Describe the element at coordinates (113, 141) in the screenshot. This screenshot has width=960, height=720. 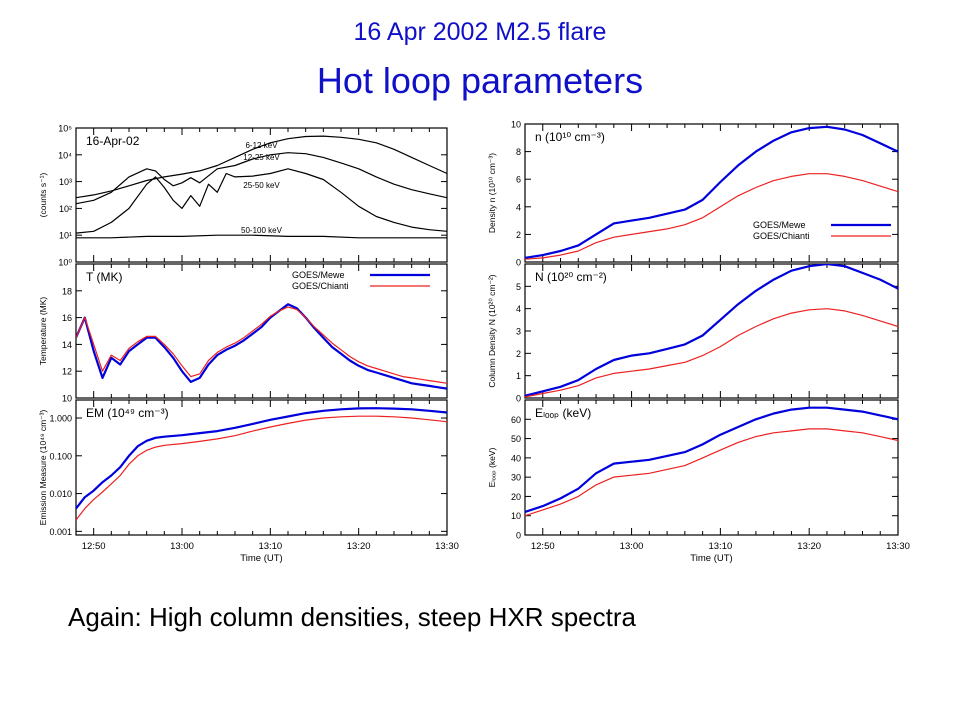
I see `counts-annotation: 16-Apr-02` at that location.